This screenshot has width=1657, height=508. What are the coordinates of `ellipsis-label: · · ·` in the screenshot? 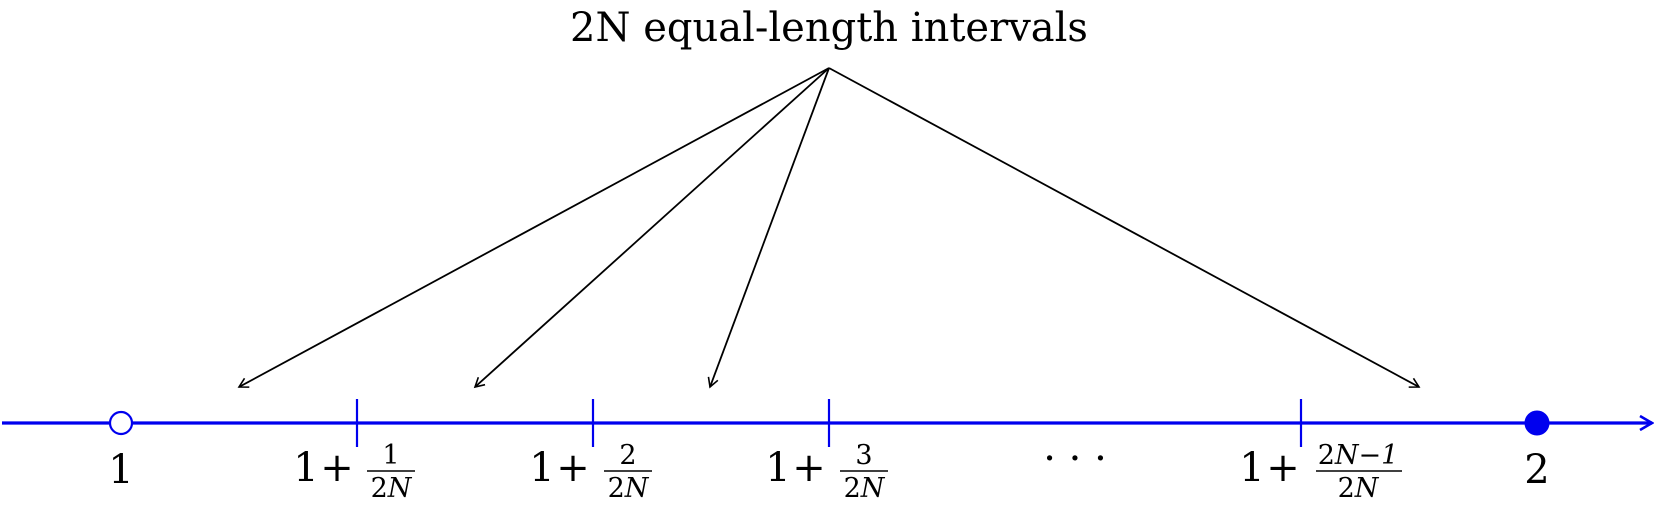 It's located at (1075, 459).